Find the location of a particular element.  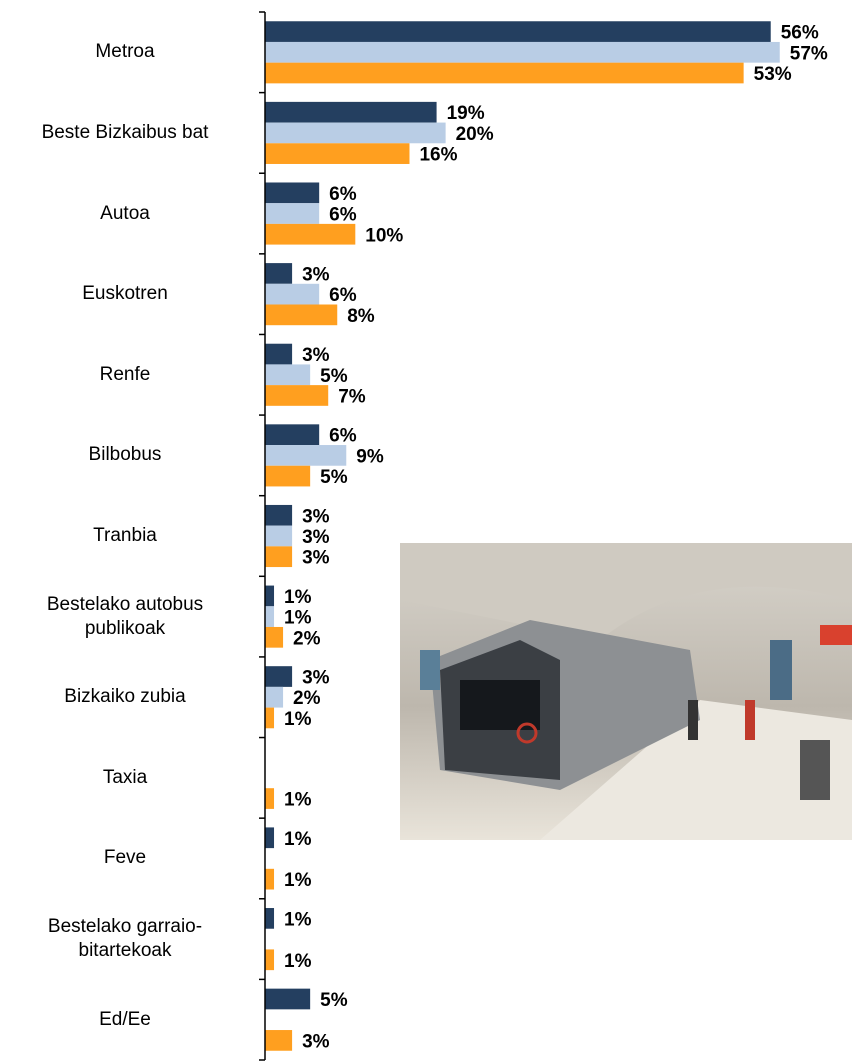

category-label: Taxia is located at coordinates (125, 777).